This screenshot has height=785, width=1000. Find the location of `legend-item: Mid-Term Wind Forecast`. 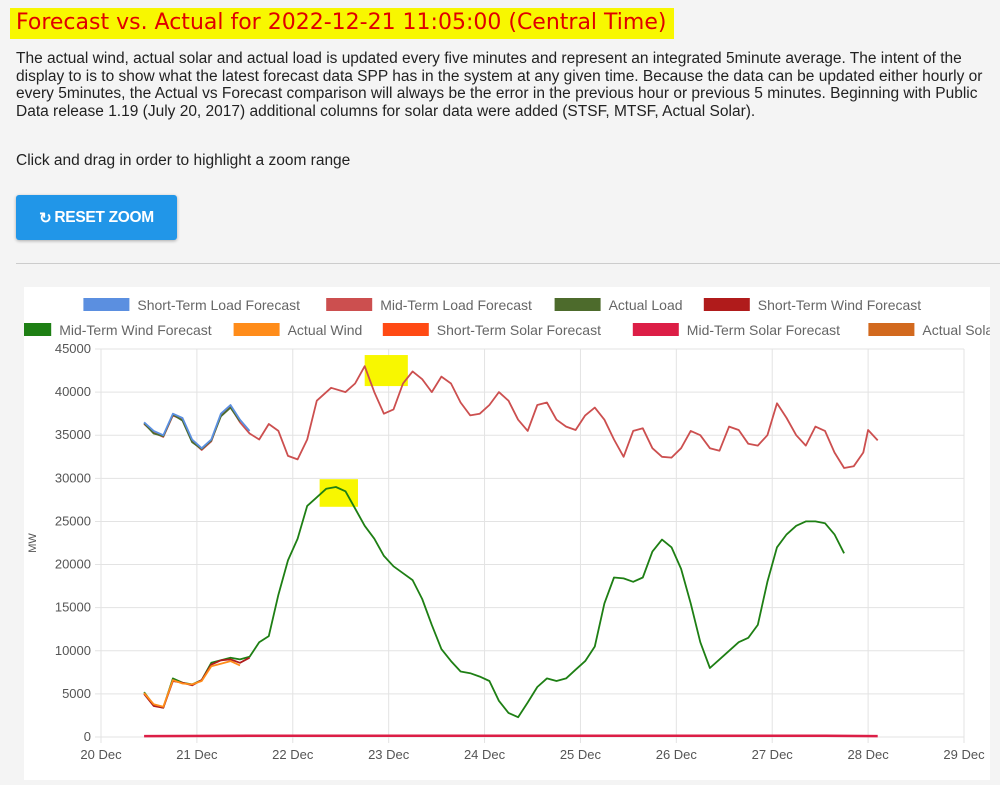

legend-item: Mid-Term Wind Forecast is located at coordinates (118, 330).